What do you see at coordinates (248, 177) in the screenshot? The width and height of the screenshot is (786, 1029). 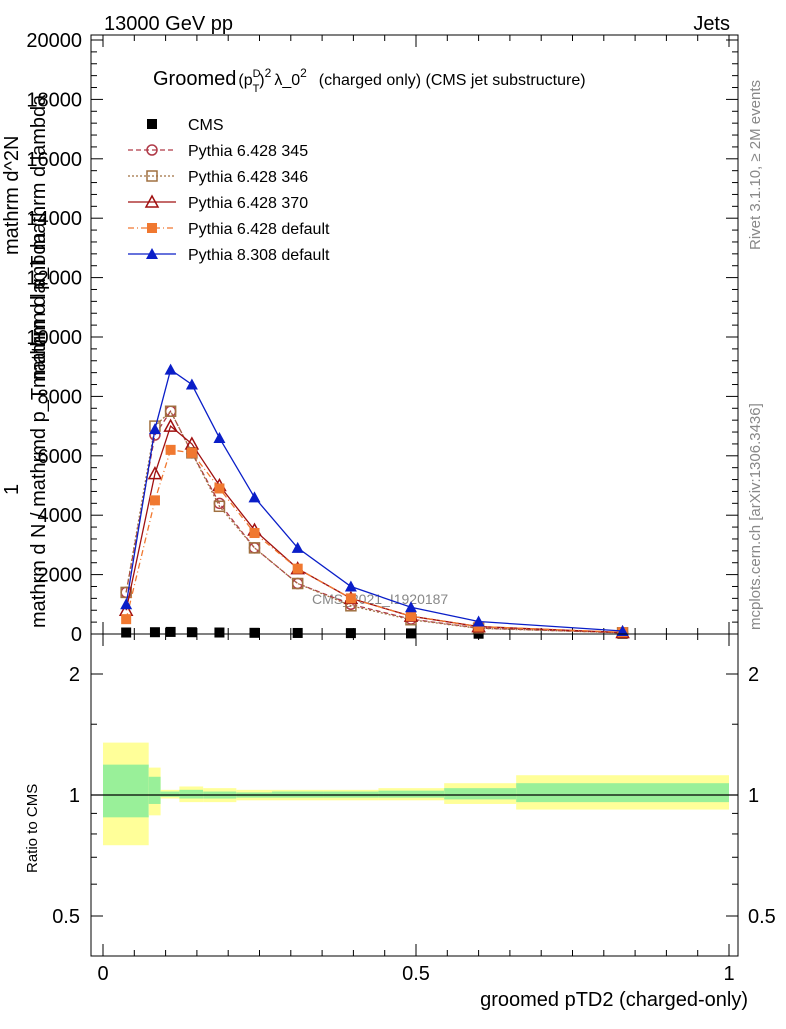 I see `legend-label: Pythia 6.428 346` at bounding box center [248, 177].